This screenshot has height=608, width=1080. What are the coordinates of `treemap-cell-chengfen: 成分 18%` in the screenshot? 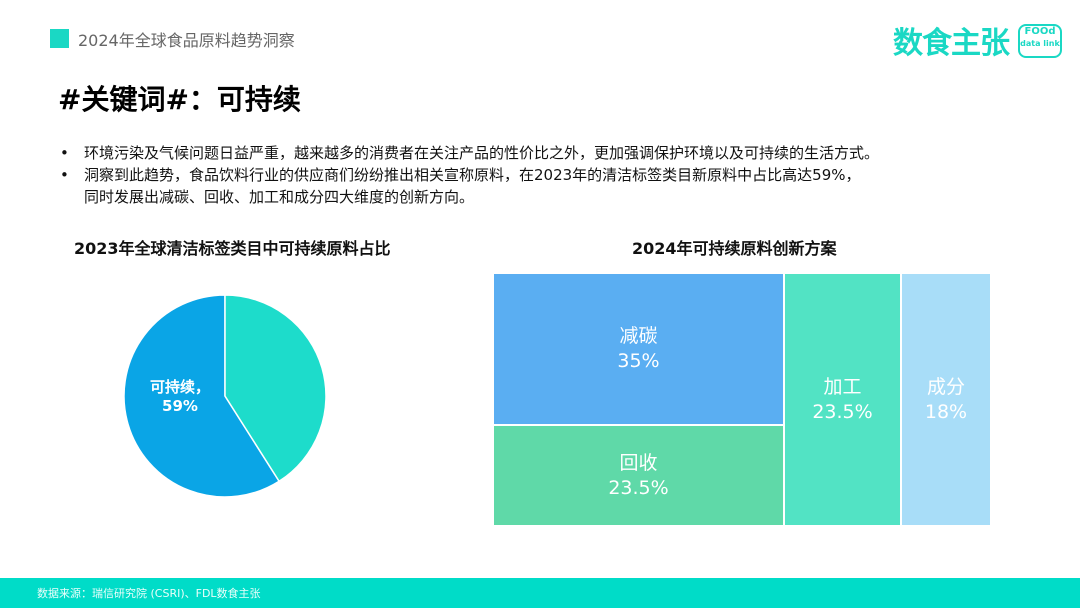 It's located at (946, 399).